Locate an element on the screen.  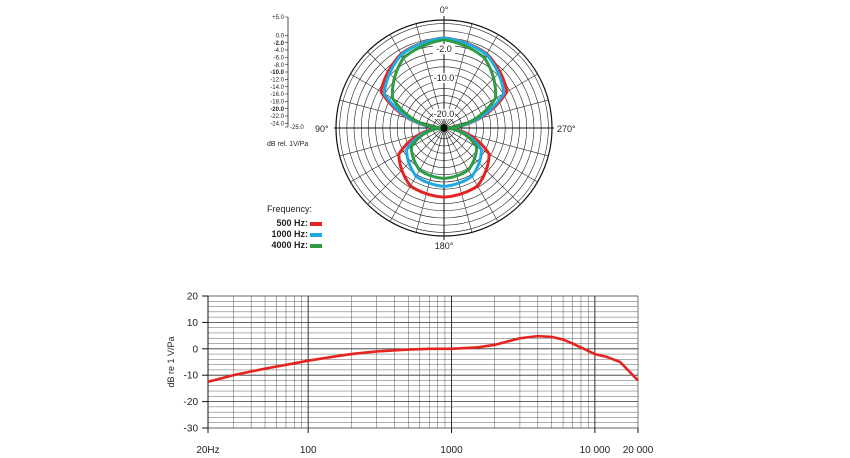
scale-label: -12.0 is located at coordinates (277, 81).